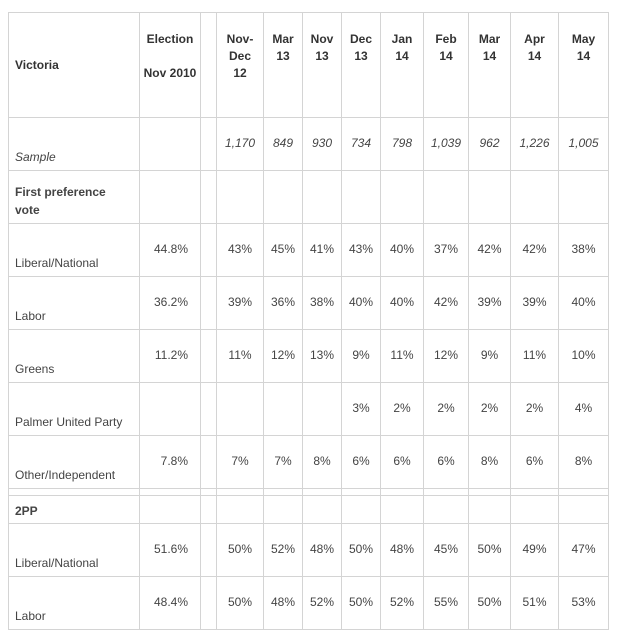 Image resolution: width=626 pixels, height=643 pixels. Describe the element at coordinates (74, 509) in the screenshot. I see `two-party-section-label: 2PP` at that location.